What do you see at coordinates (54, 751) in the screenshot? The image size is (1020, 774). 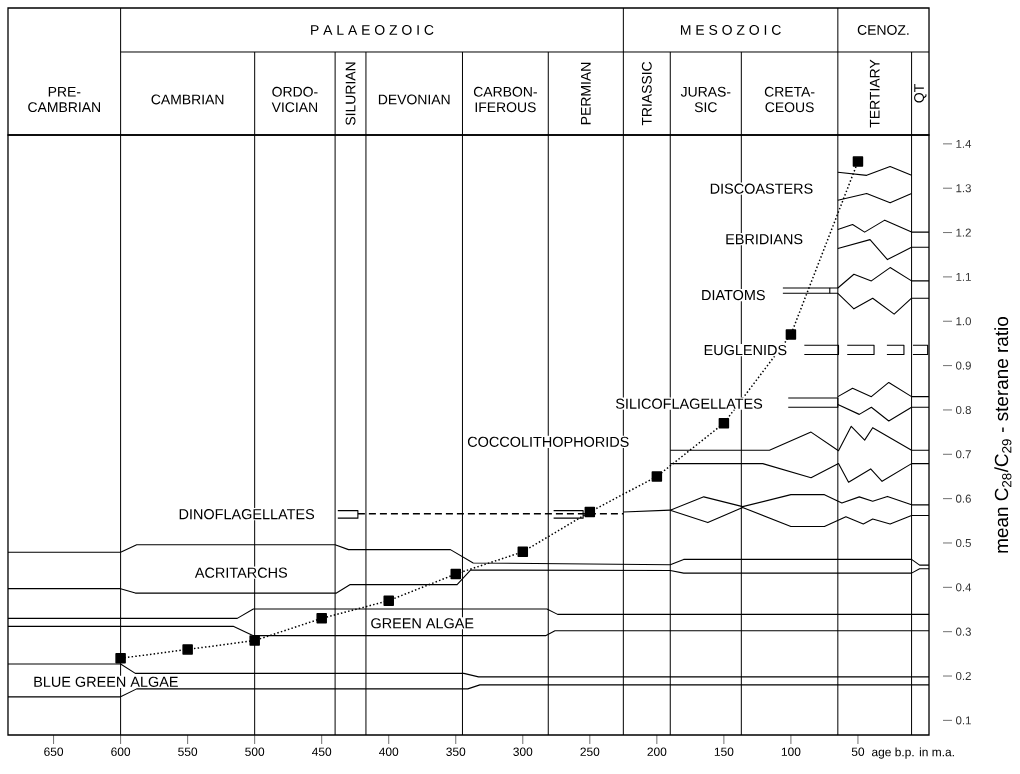 I see `x-tick-label: 650` at bounding box center [54, 751].